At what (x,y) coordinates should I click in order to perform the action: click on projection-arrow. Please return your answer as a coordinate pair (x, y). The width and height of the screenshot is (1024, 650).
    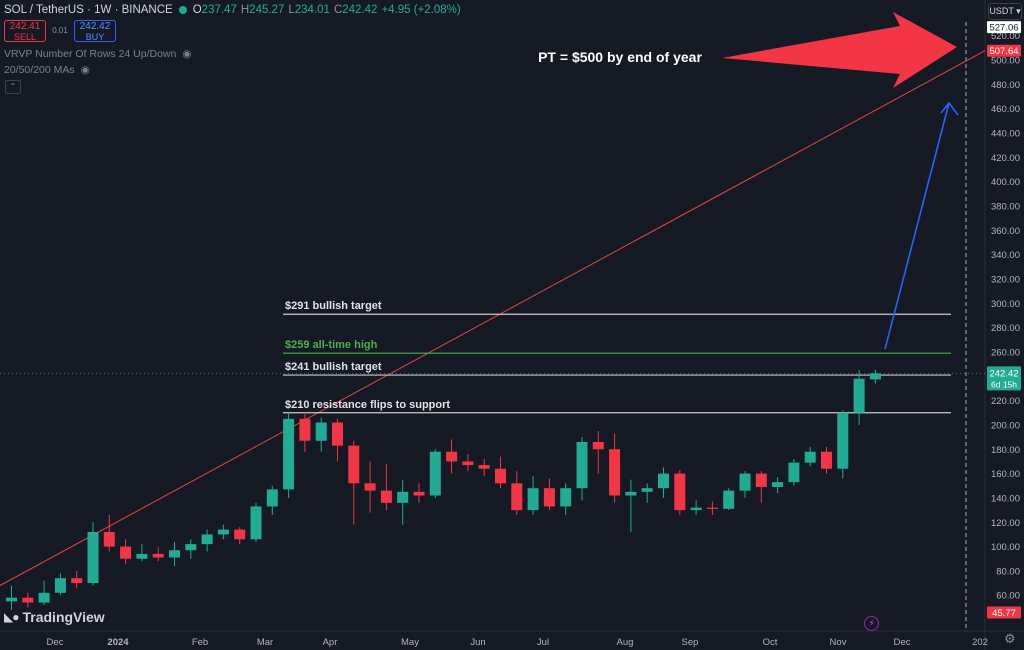
    Looking at the image, I should click on (917, 226).